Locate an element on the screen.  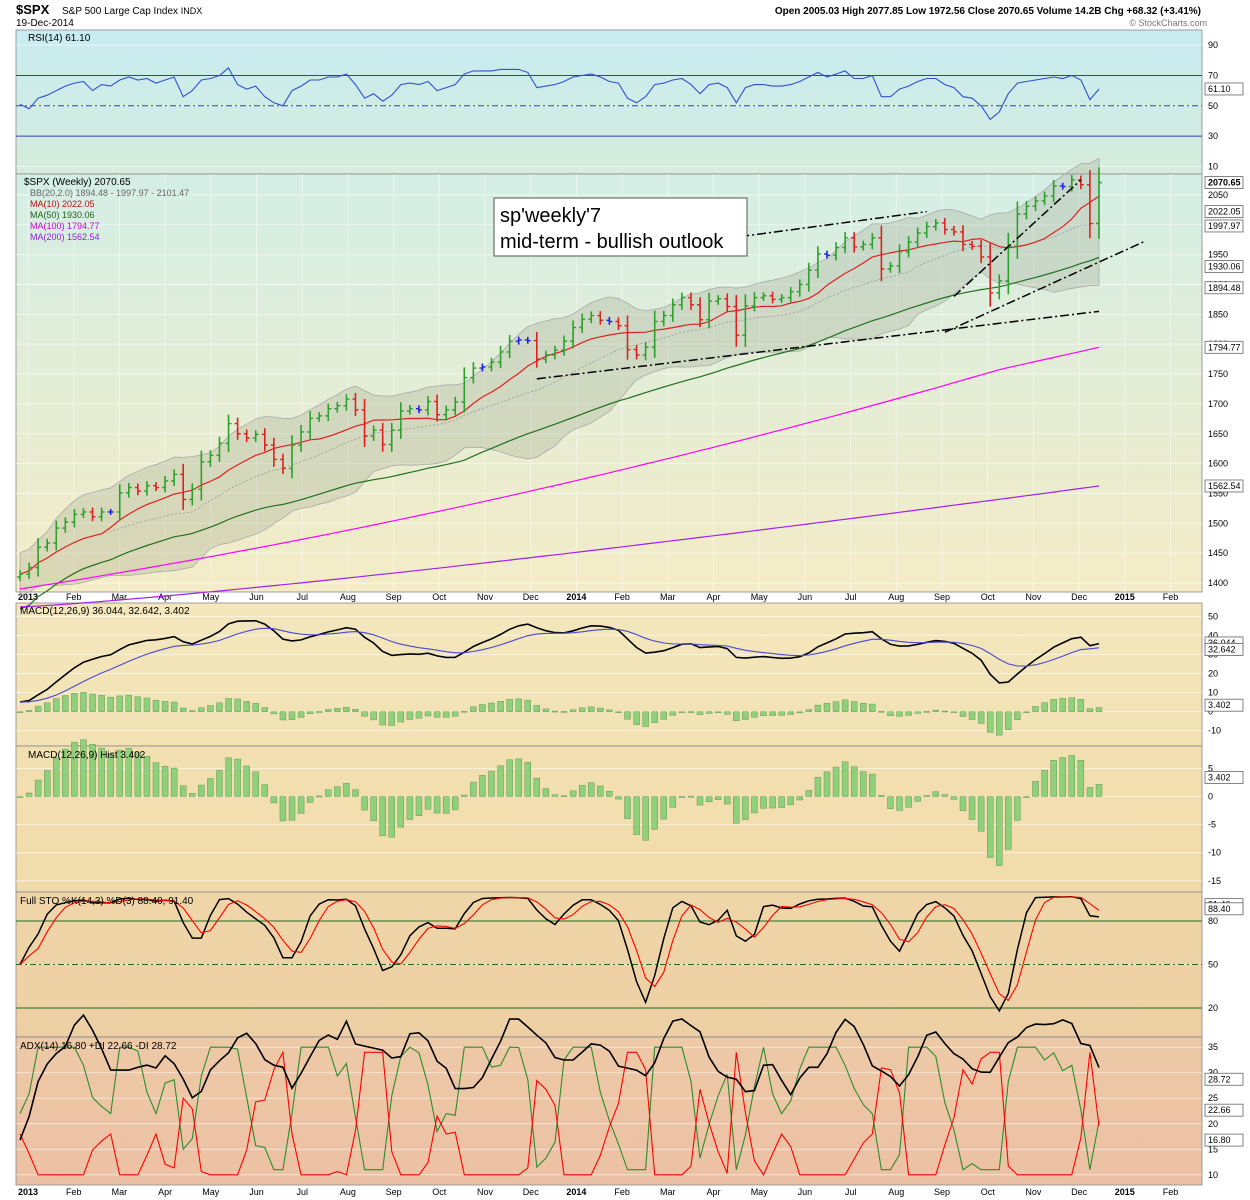
price-value-tag: 2070.65 is located at coordinates (1224, 183).